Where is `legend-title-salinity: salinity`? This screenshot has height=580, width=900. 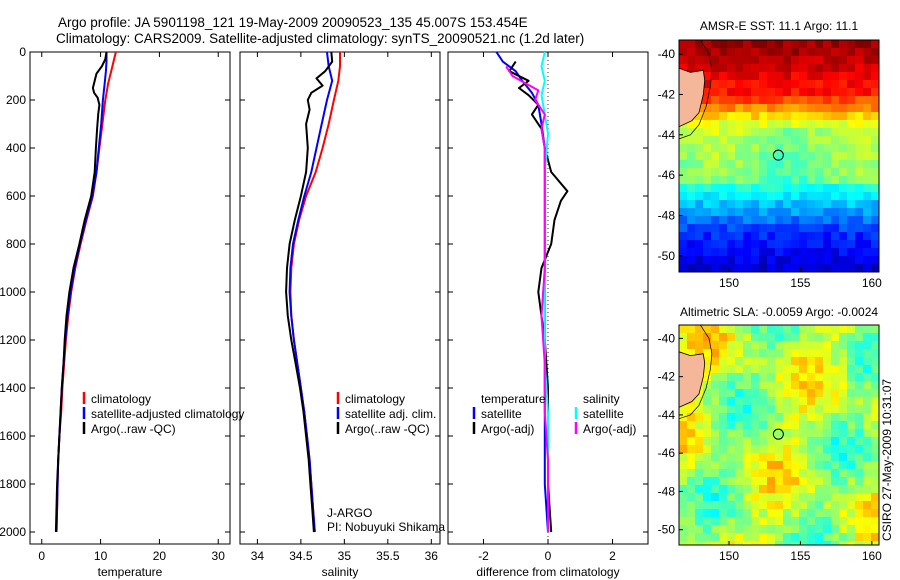
legend-title-salinity: salinity is located at coordinates (601, 399).